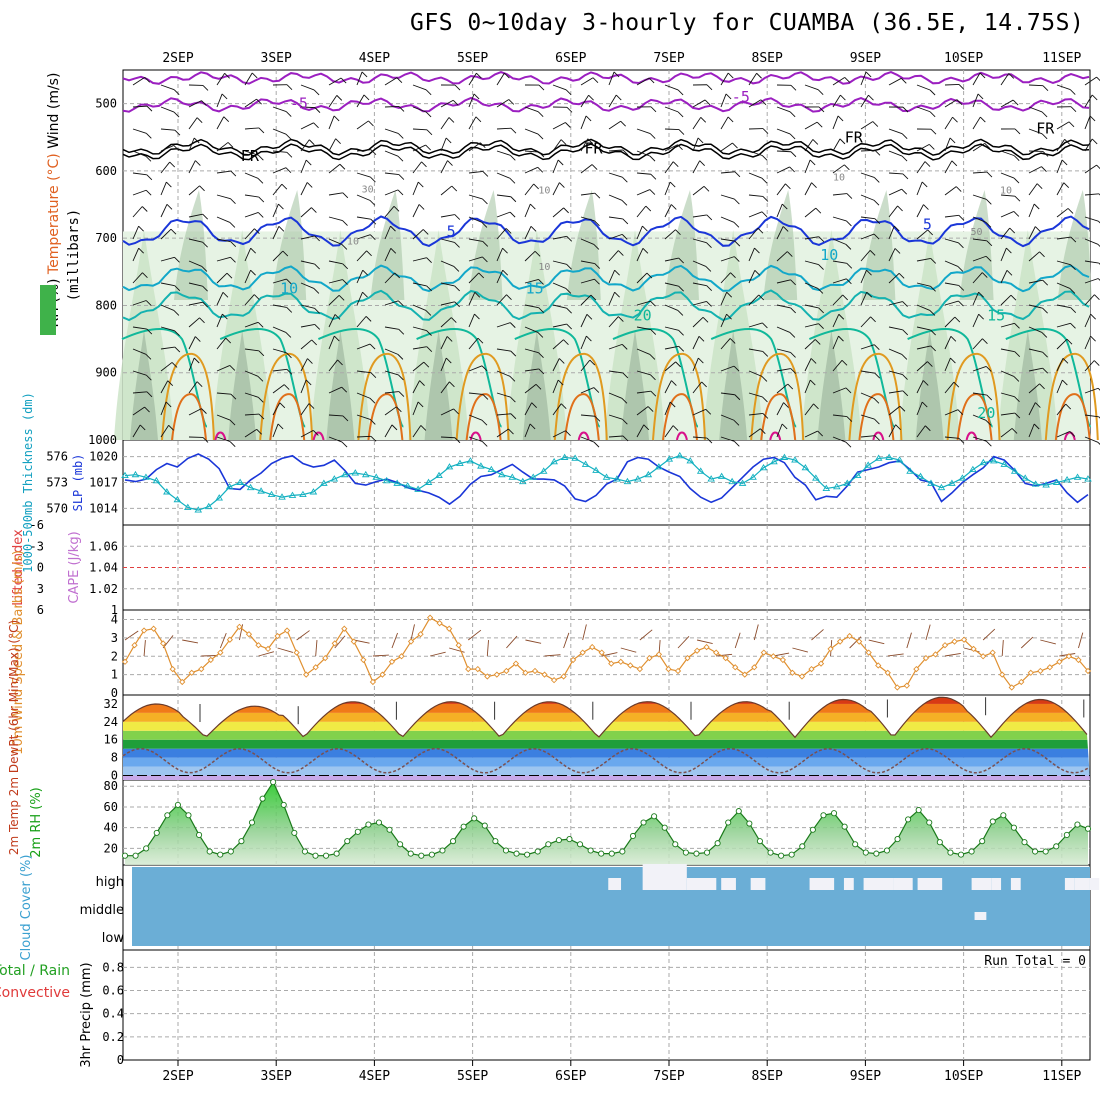 The height and width of the screenshot is (1100, 1100). Describe the element at coordinates (974, 417) in the screenshot. I see `contour-30c` at that location.